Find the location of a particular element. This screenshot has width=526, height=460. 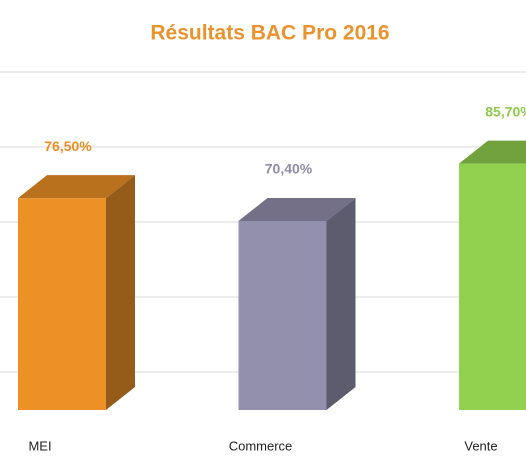

chart-title: Résultats BAC Pro 2016 is located at coordinates (269, 33).